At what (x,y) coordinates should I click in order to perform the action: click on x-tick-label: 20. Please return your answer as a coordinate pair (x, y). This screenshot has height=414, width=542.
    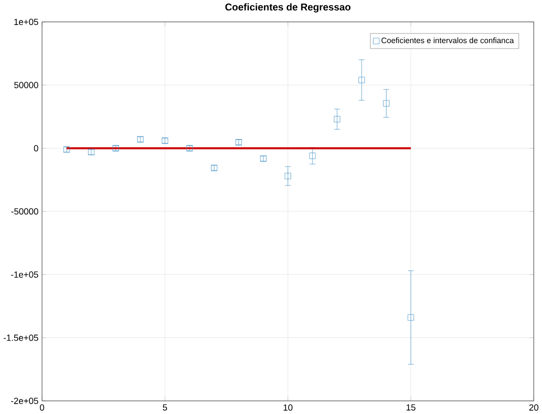
    Looking at the image, I should click on (533, 407).